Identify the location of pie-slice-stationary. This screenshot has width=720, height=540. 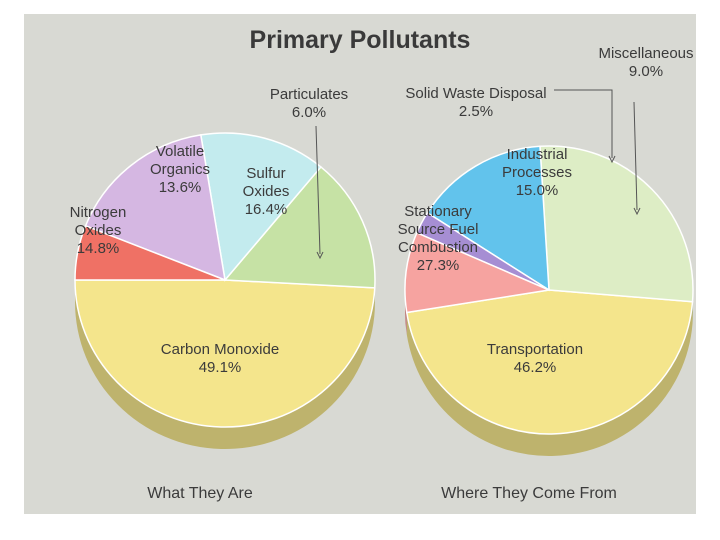
(616, 224).